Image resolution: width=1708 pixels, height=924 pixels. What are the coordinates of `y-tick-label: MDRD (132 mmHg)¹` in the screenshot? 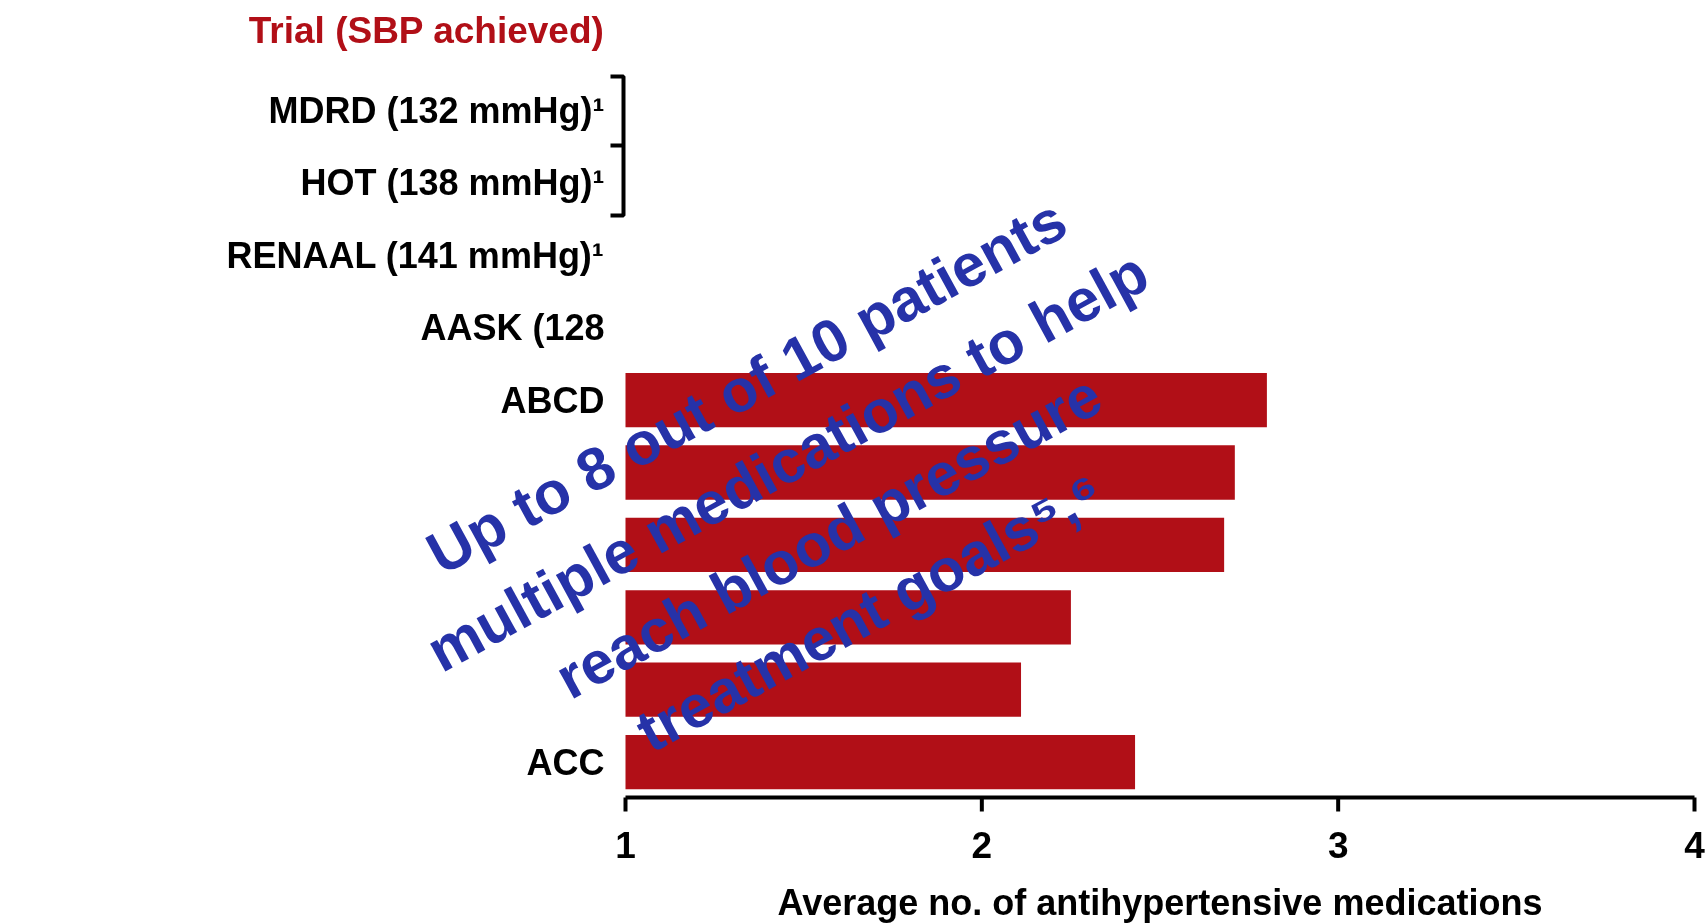 It's located at (436, 110).